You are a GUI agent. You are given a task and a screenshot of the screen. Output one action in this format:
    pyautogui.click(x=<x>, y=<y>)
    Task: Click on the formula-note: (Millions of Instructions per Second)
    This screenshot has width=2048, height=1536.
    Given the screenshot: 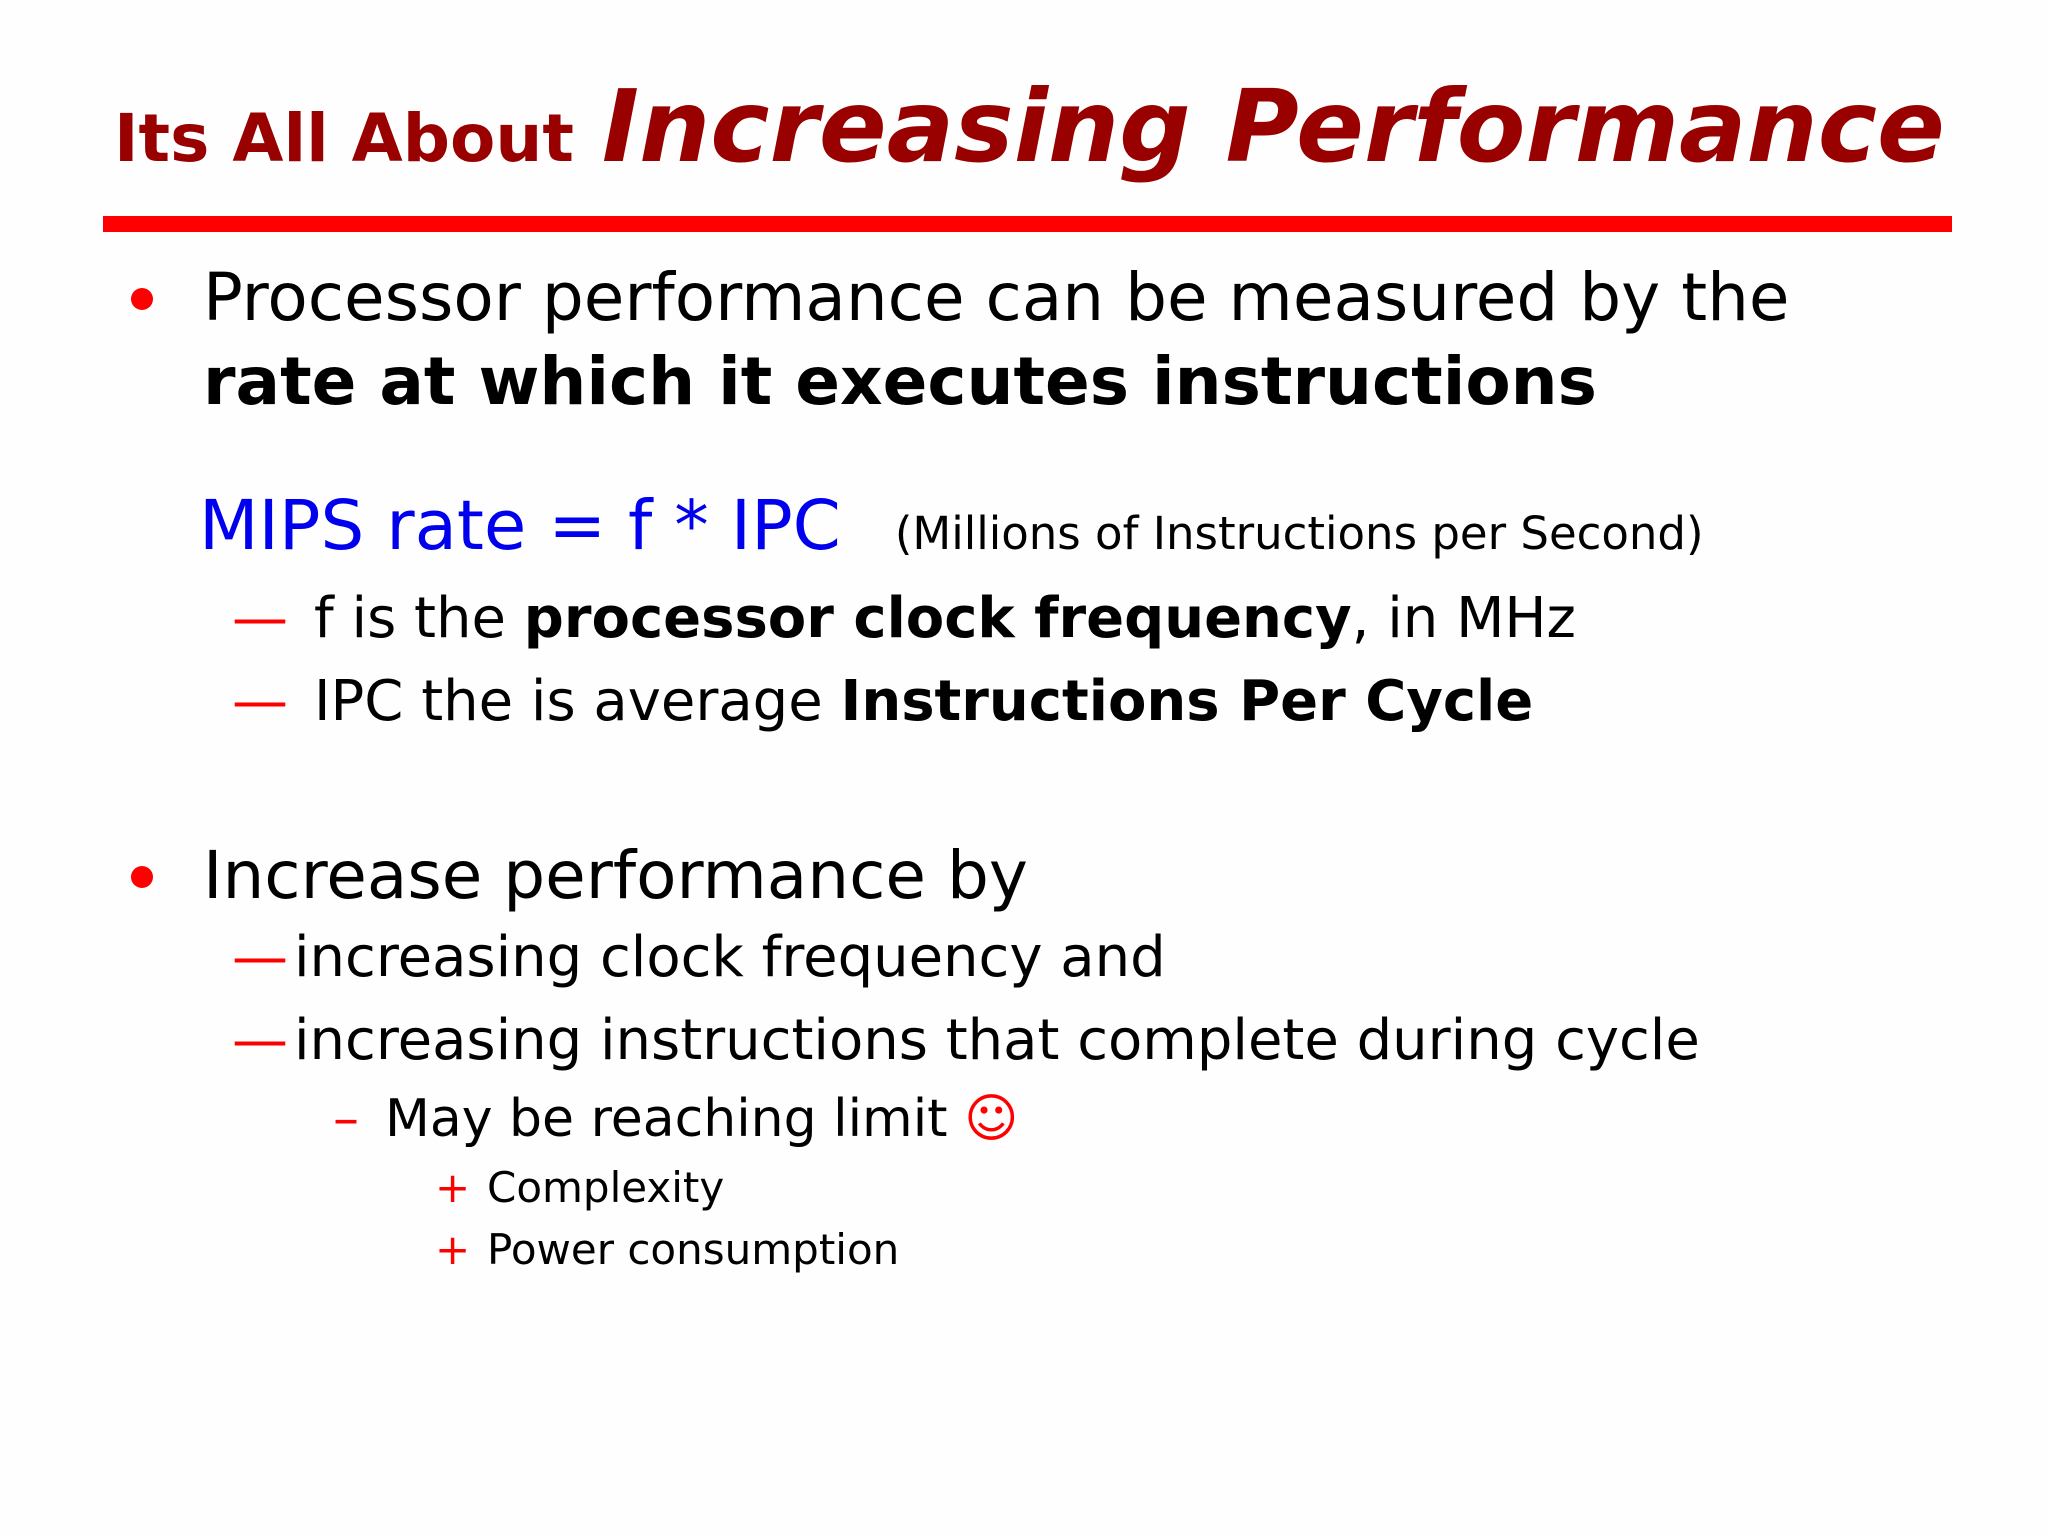 What is the action you would take?
    pyautogui.click(x=1299, y=533)
    